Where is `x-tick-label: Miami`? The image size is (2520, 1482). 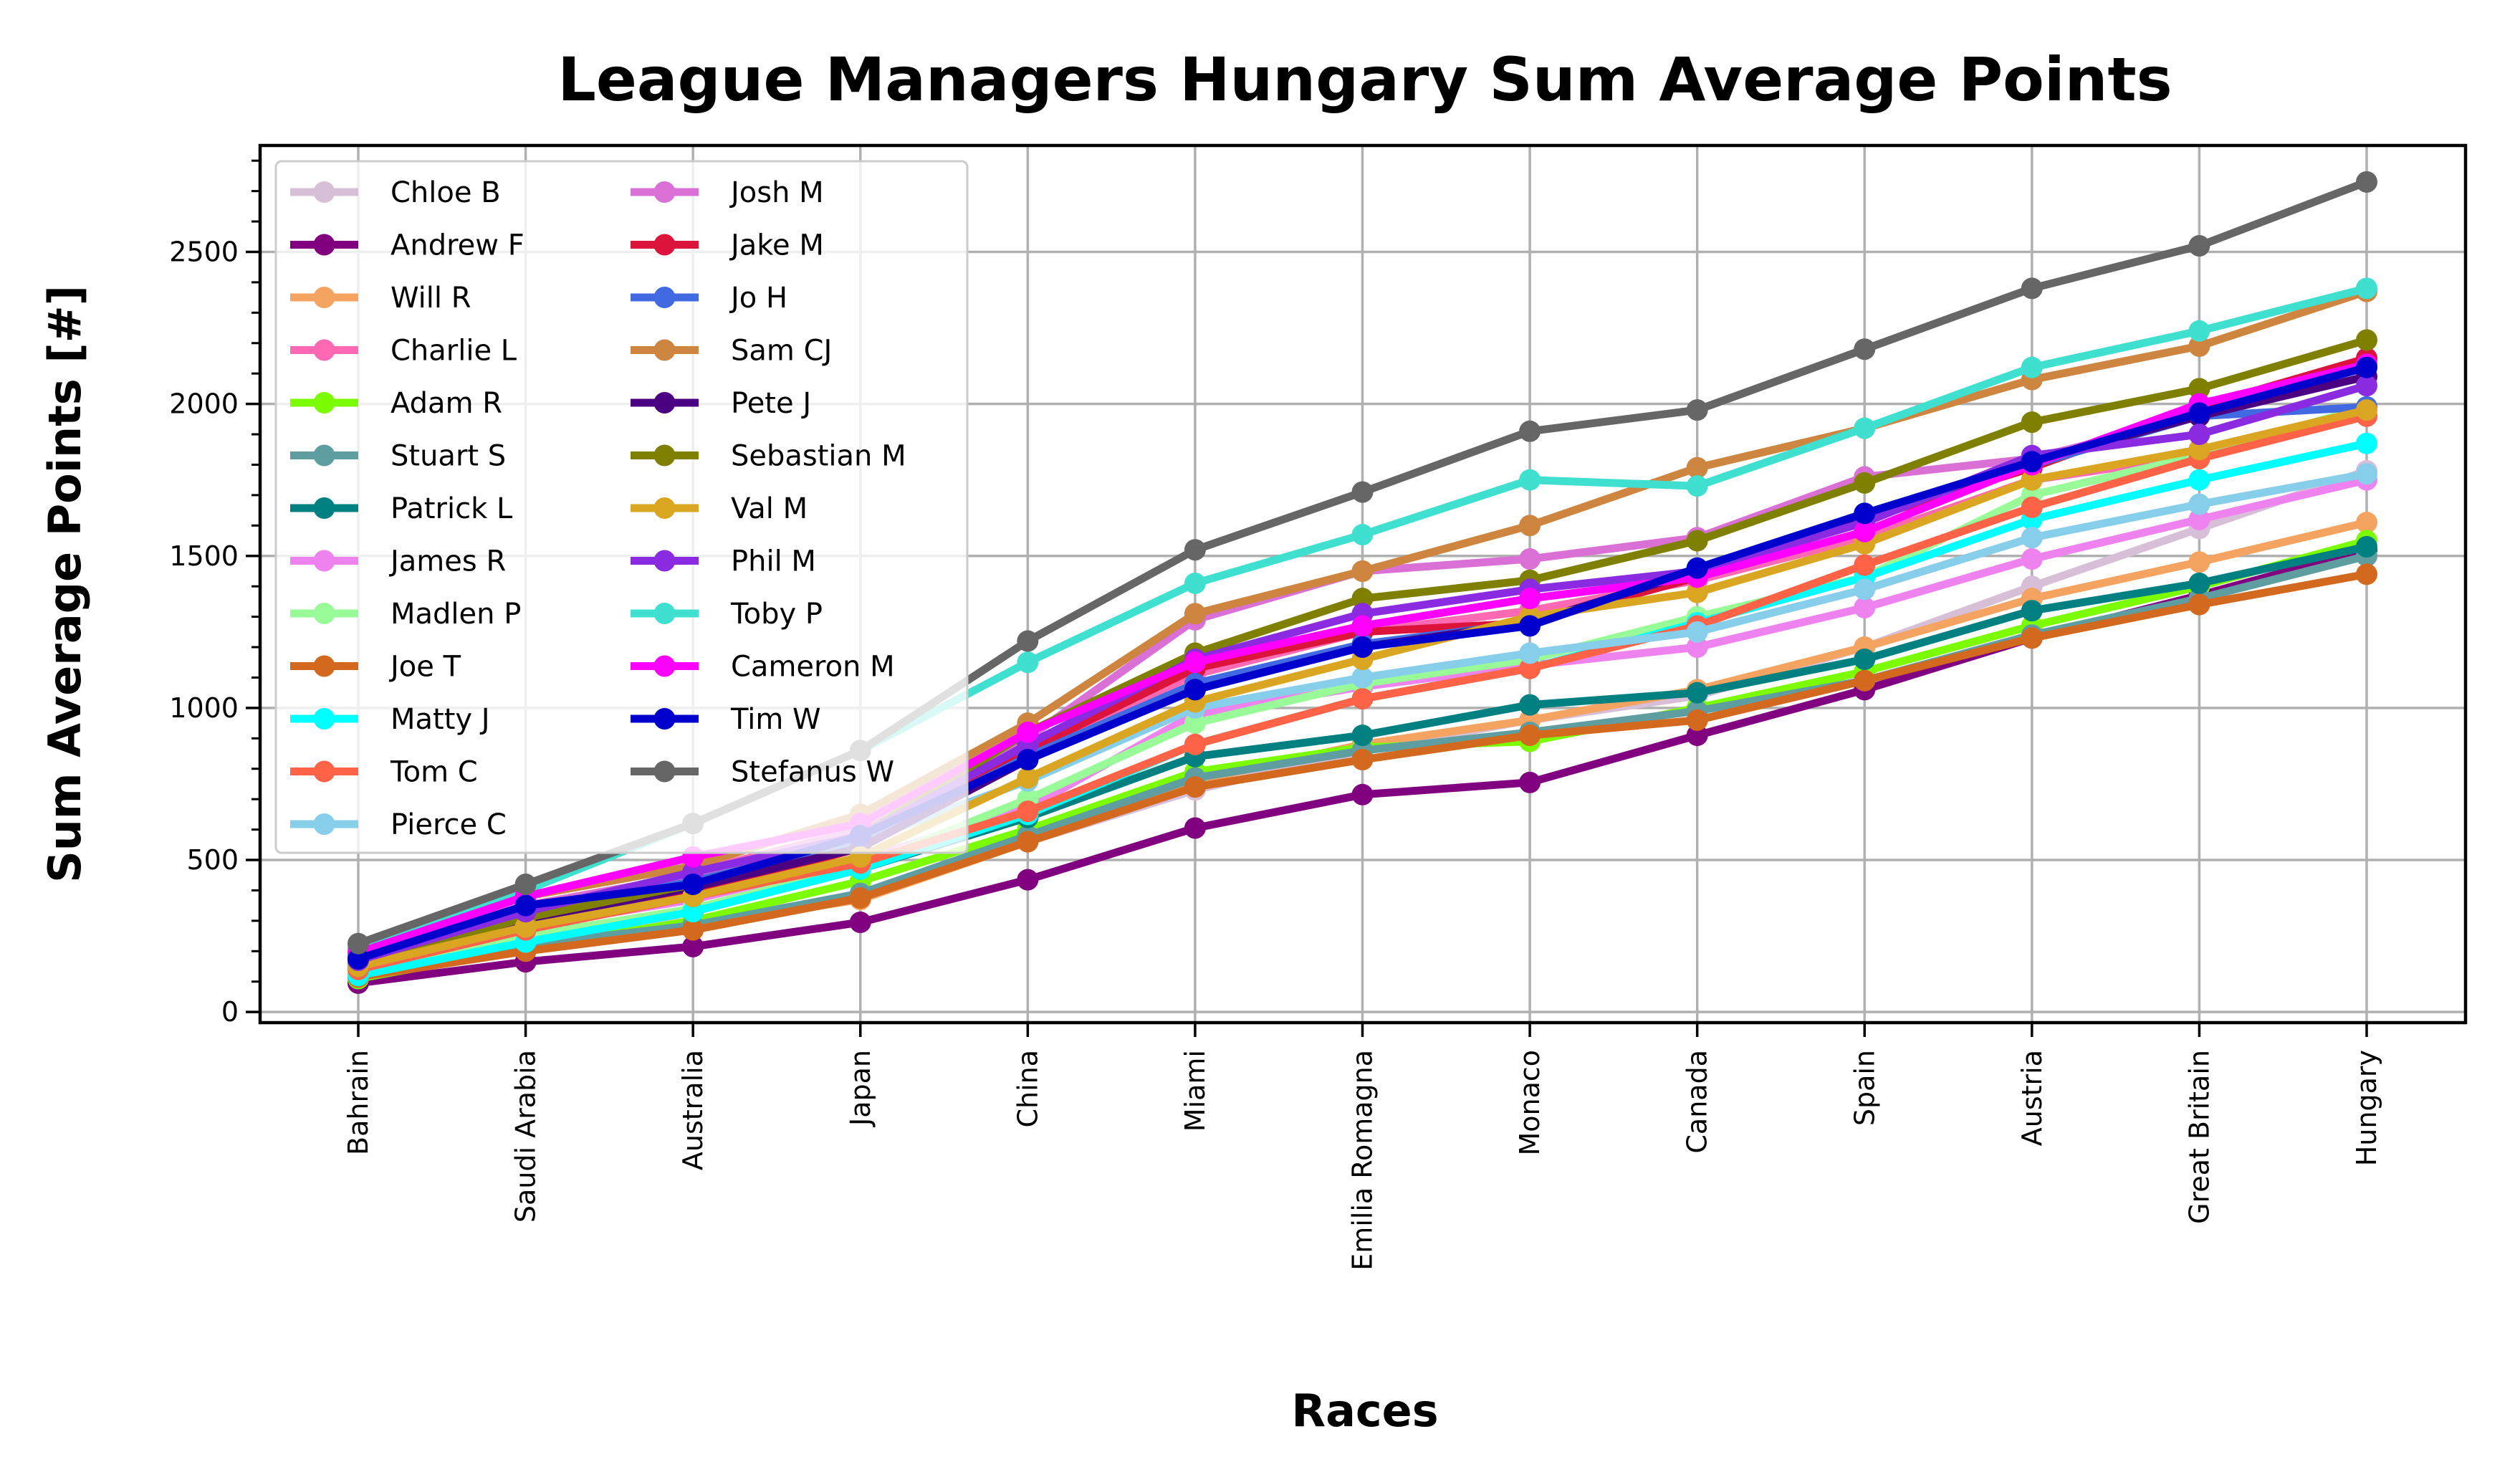 x-tick-label: Miami is located at coordinates (1195, 1091).